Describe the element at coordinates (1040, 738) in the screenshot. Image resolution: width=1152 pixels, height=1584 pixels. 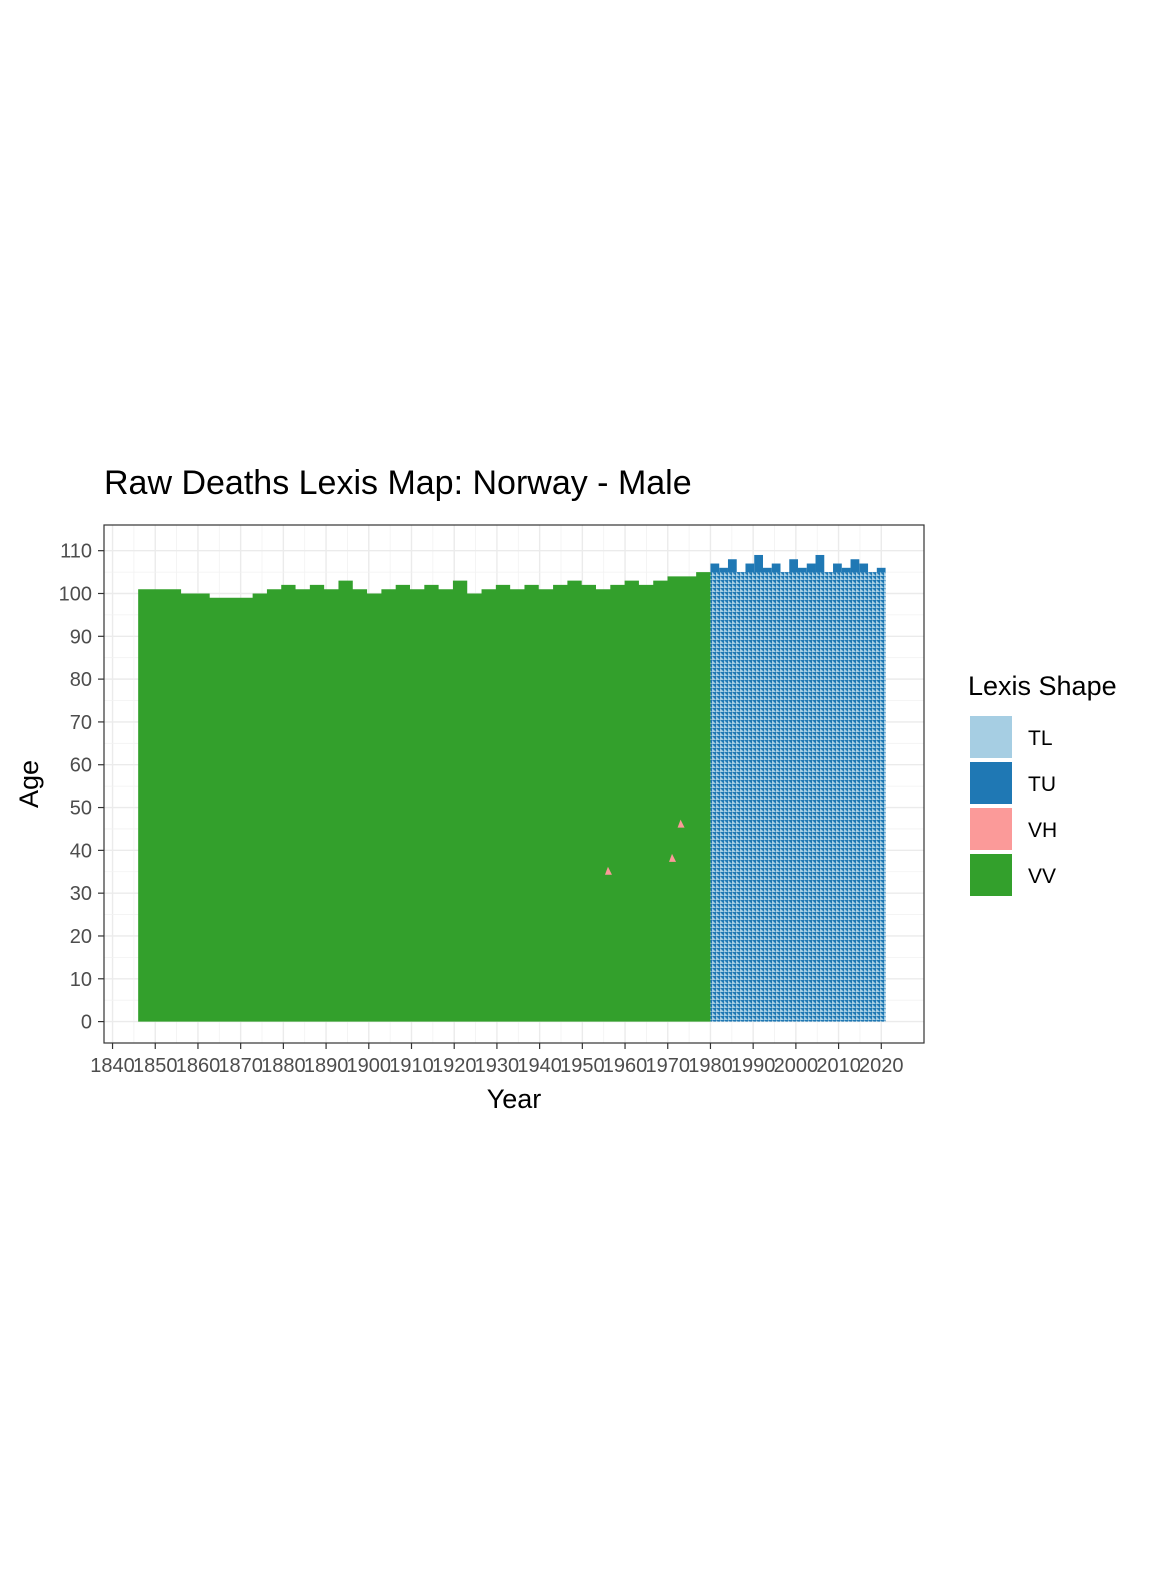
I see `legend-label-tl: TL` at that location.